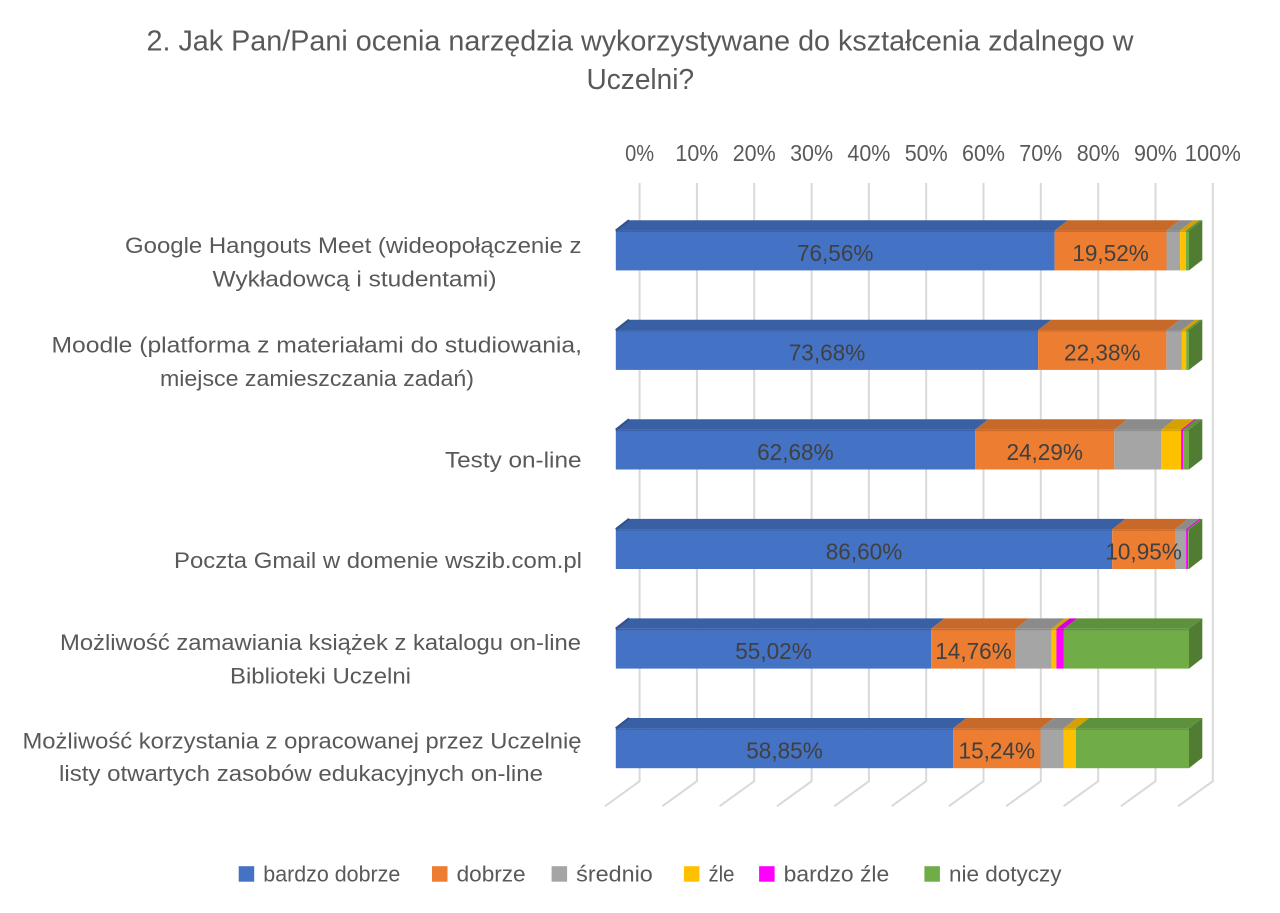 This screenshot has width=1280, height=913. I want to click on svg-text: 0%, so click(639, 153).